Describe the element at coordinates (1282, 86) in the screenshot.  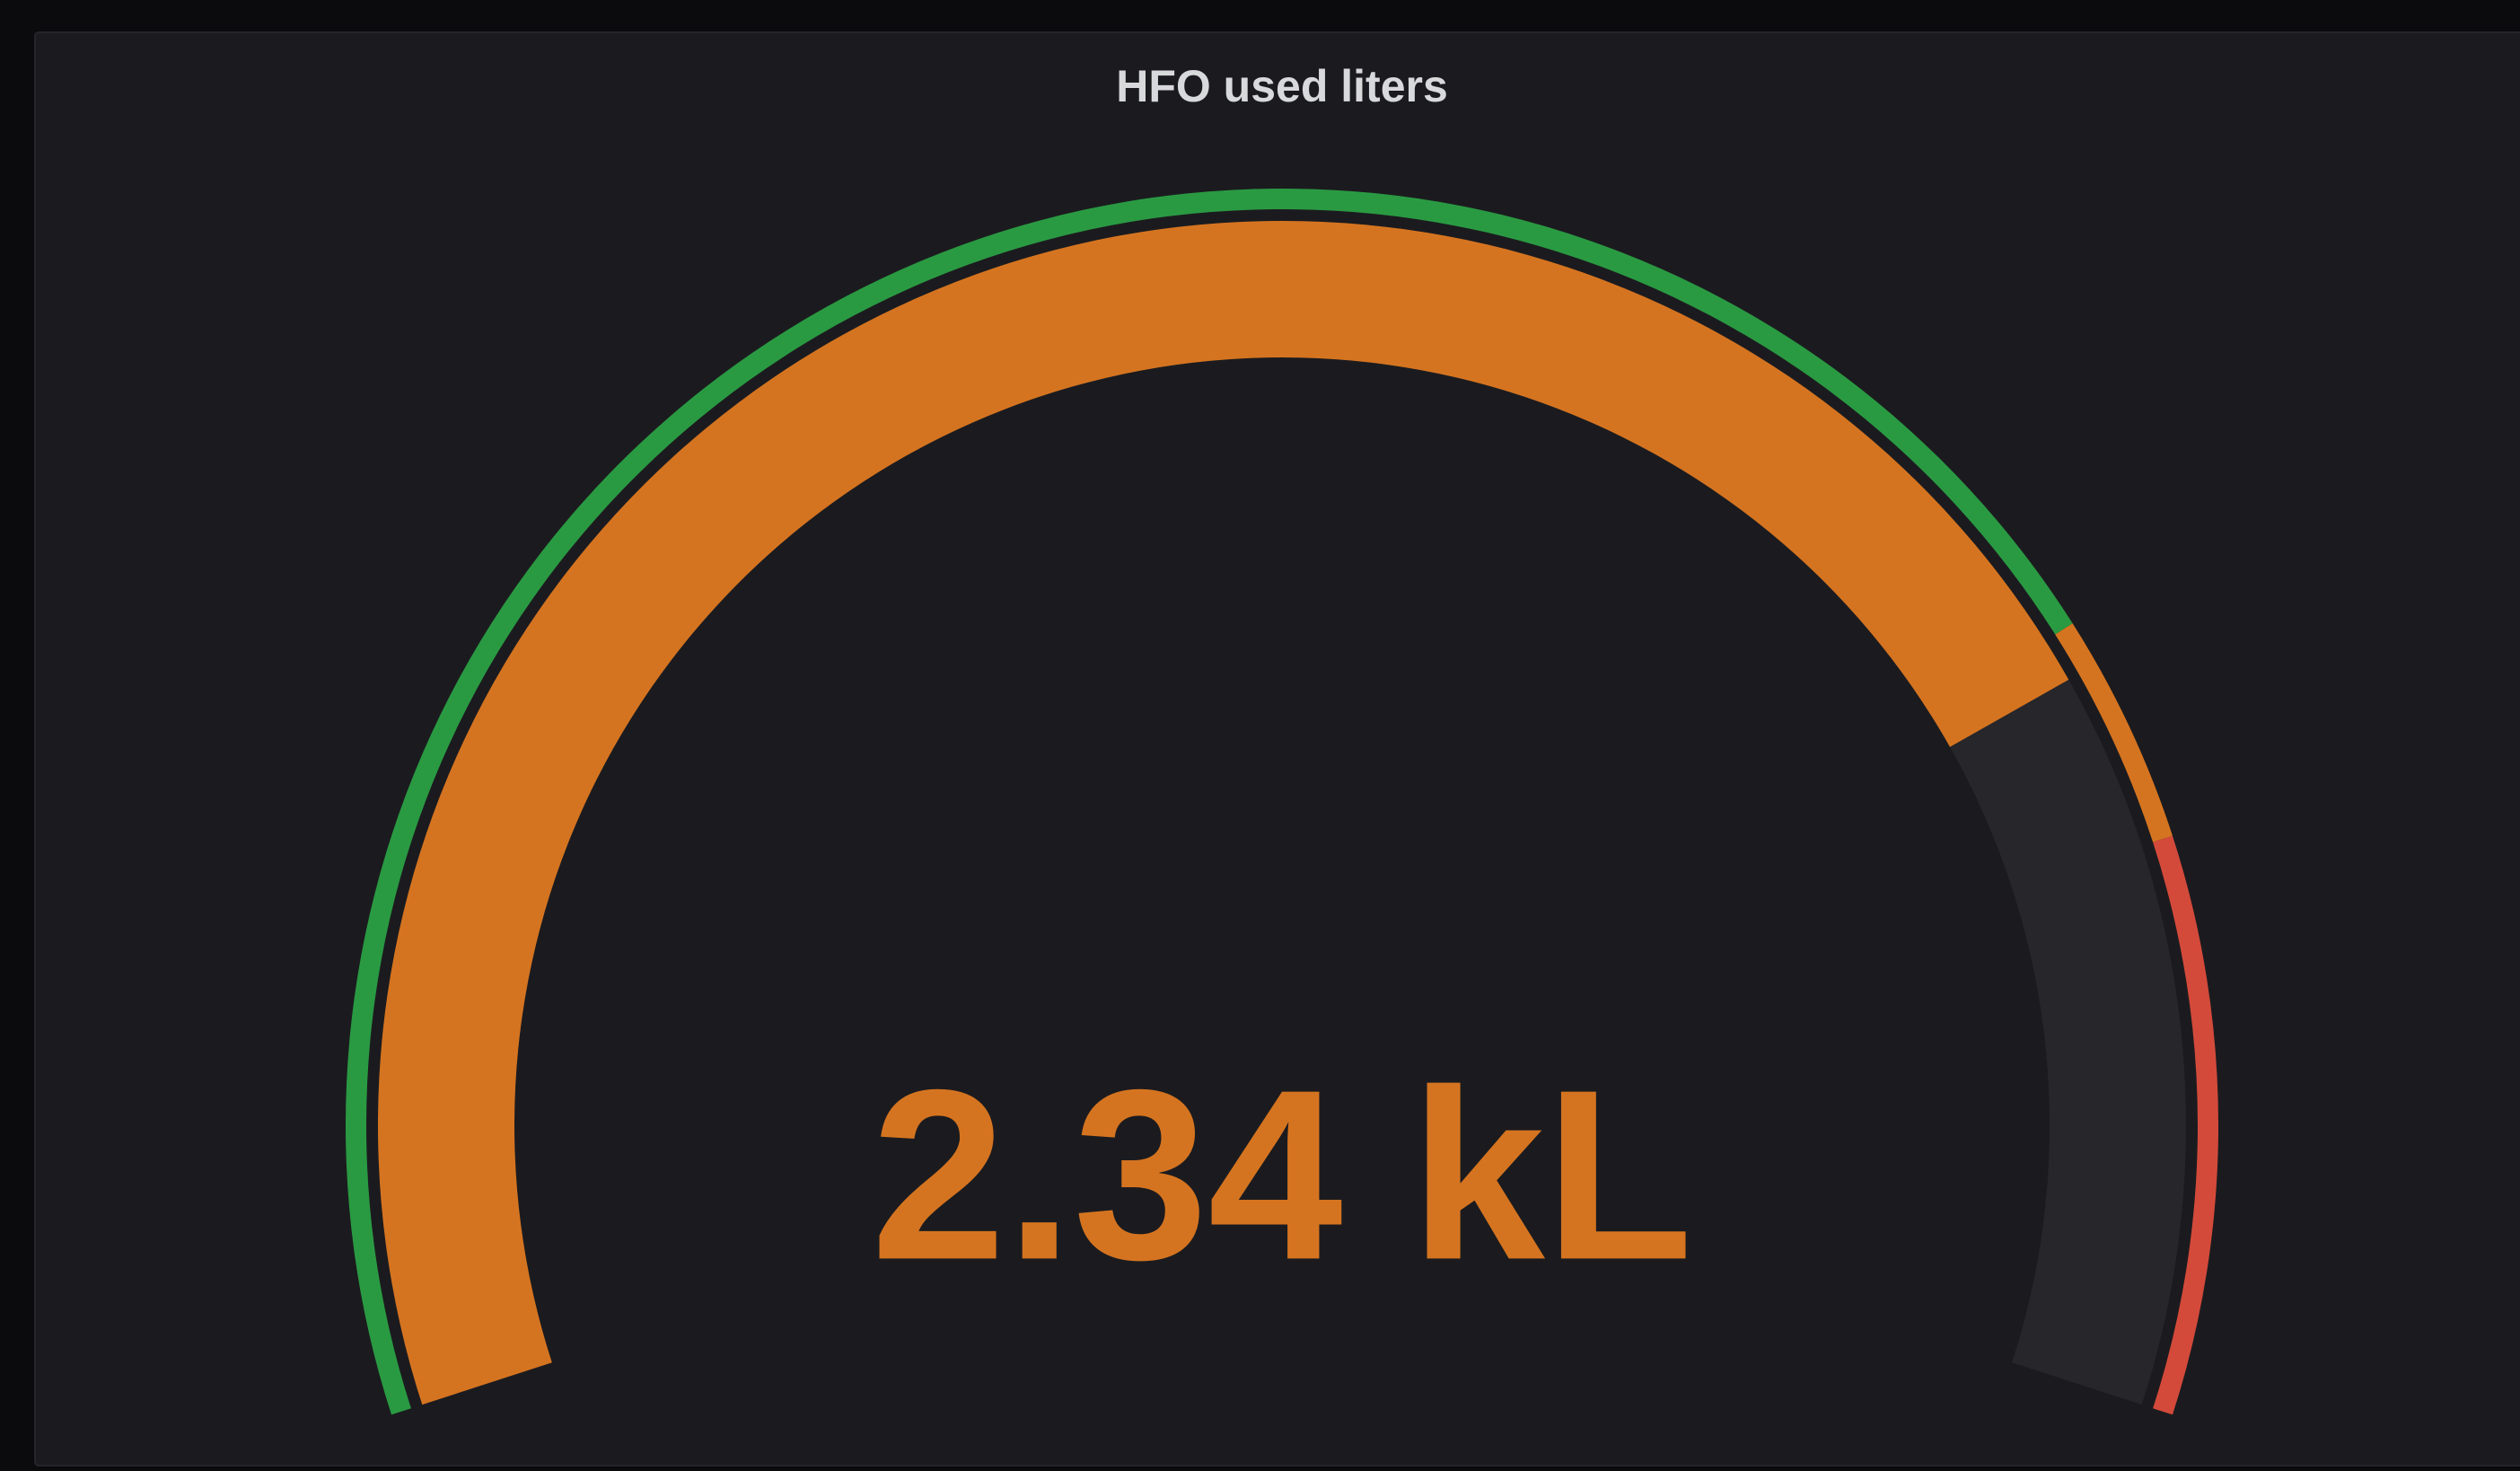
I see `panel-title: HFO used liters` at that location.